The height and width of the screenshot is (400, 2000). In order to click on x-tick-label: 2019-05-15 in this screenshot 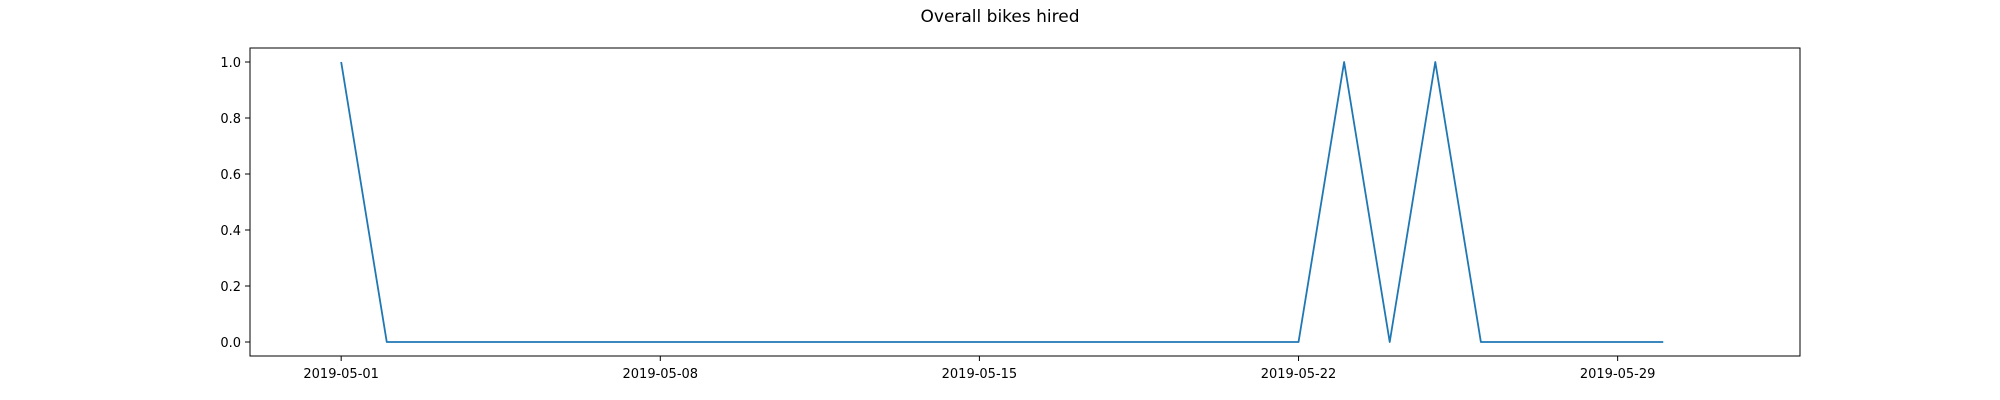, I will do `click(980, 374)`.